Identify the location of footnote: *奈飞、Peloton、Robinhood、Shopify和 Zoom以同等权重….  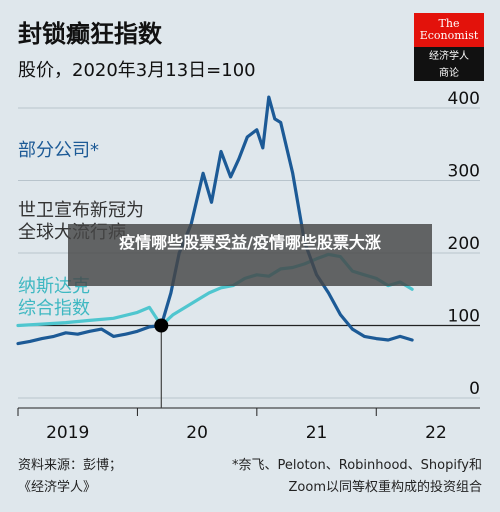
(357, 476).